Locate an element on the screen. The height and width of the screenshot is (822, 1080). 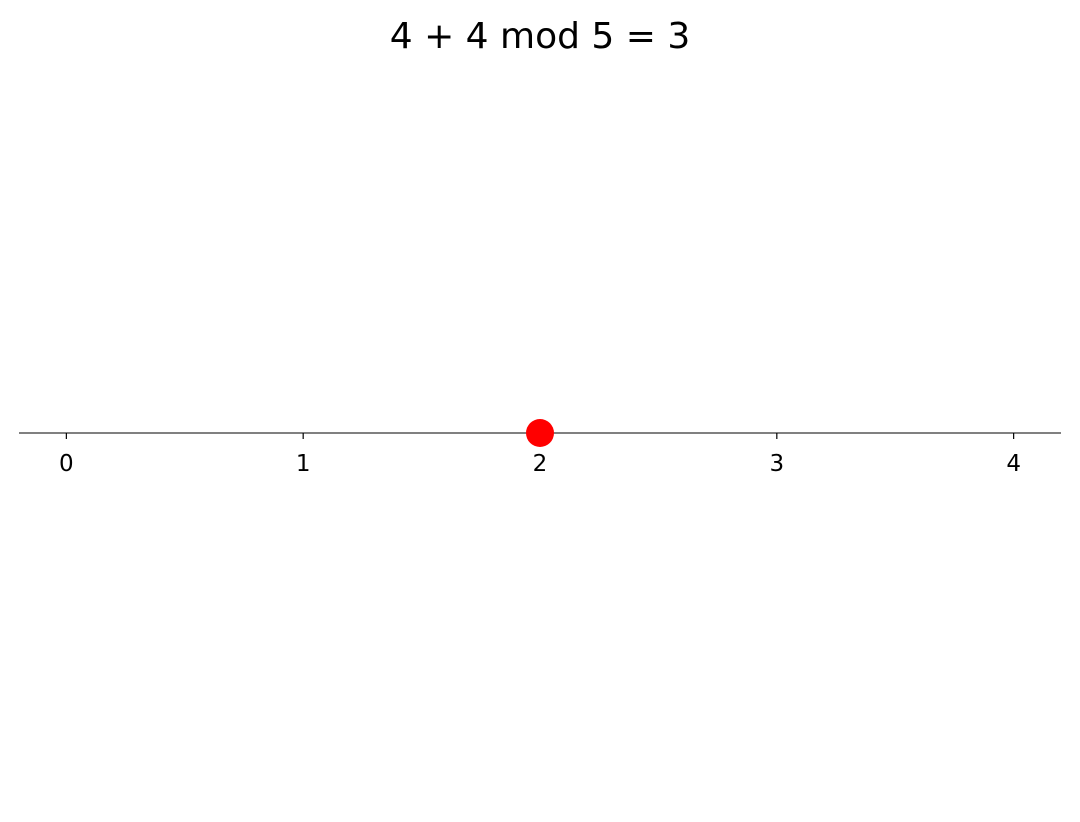
chart-title: 4 + 4 mod 5 = 3 is located at coordinates (540, 36).